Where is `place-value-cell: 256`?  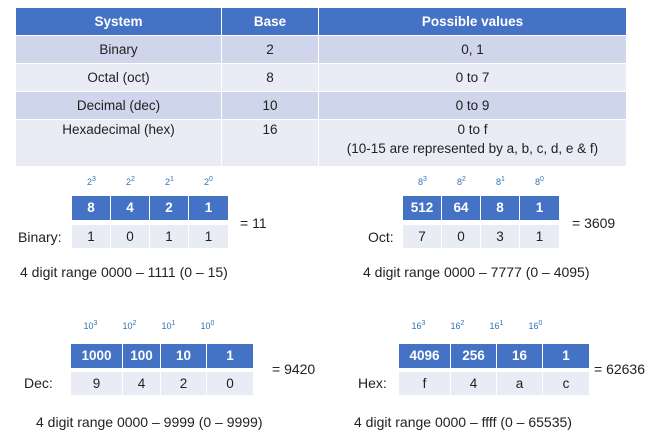
place-value-cell: 256 is located at coordinates (474, 356).